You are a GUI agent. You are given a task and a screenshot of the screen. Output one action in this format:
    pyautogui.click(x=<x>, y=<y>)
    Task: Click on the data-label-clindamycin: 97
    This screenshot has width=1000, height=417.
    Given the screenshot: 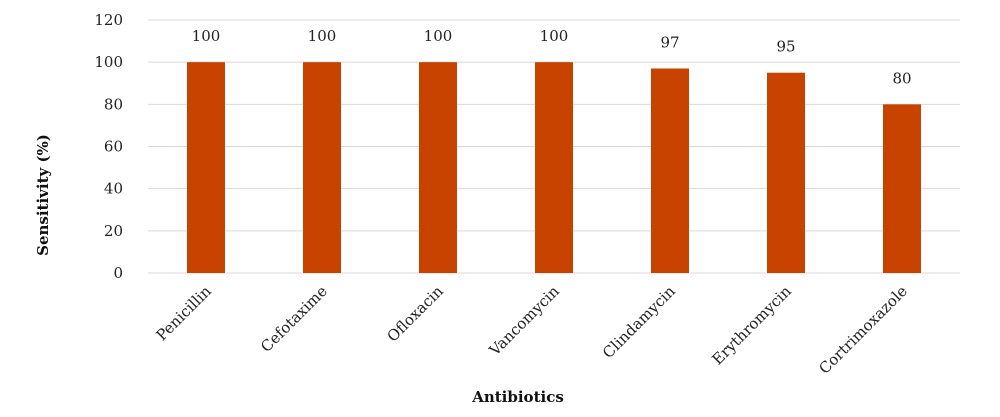 What is the action you would take?
    pyautogui.click(x=669, y=42)
    